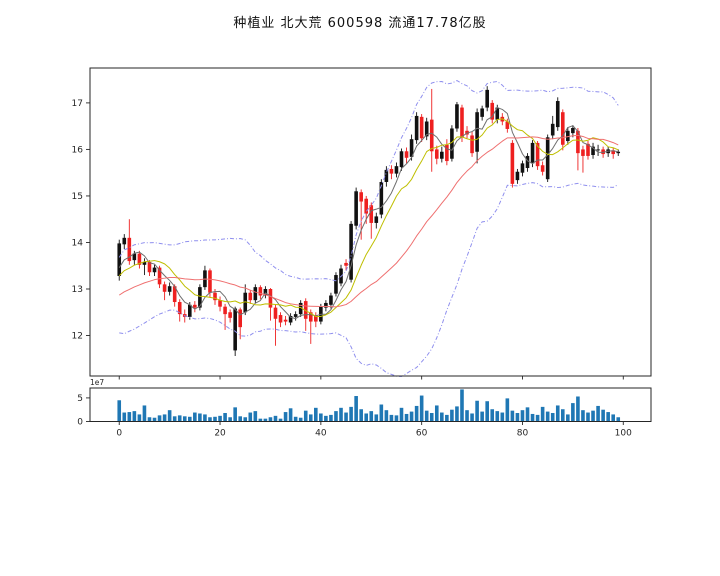 The width and height of the screenshot is (720, 576). What do you see at coordinates (80, 399) in the screenshot?
I see `volume-y-tick-label: 5` at bounding box center [80, 399].